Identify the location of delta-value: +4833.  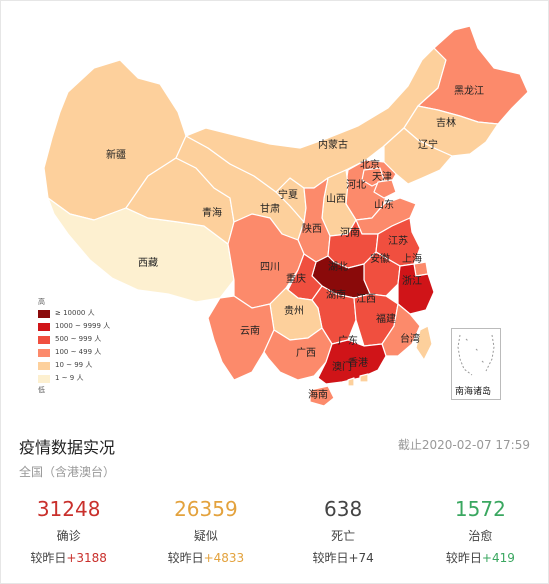
(224, 558).